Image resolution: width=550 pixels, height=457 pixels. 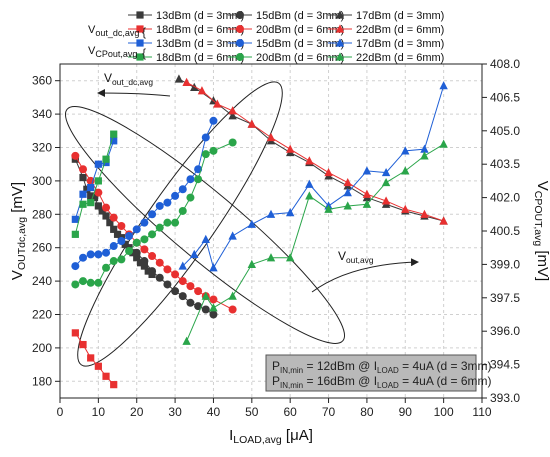 I want to click on y-left-tick-label: 340, so click(x=42, y=114).